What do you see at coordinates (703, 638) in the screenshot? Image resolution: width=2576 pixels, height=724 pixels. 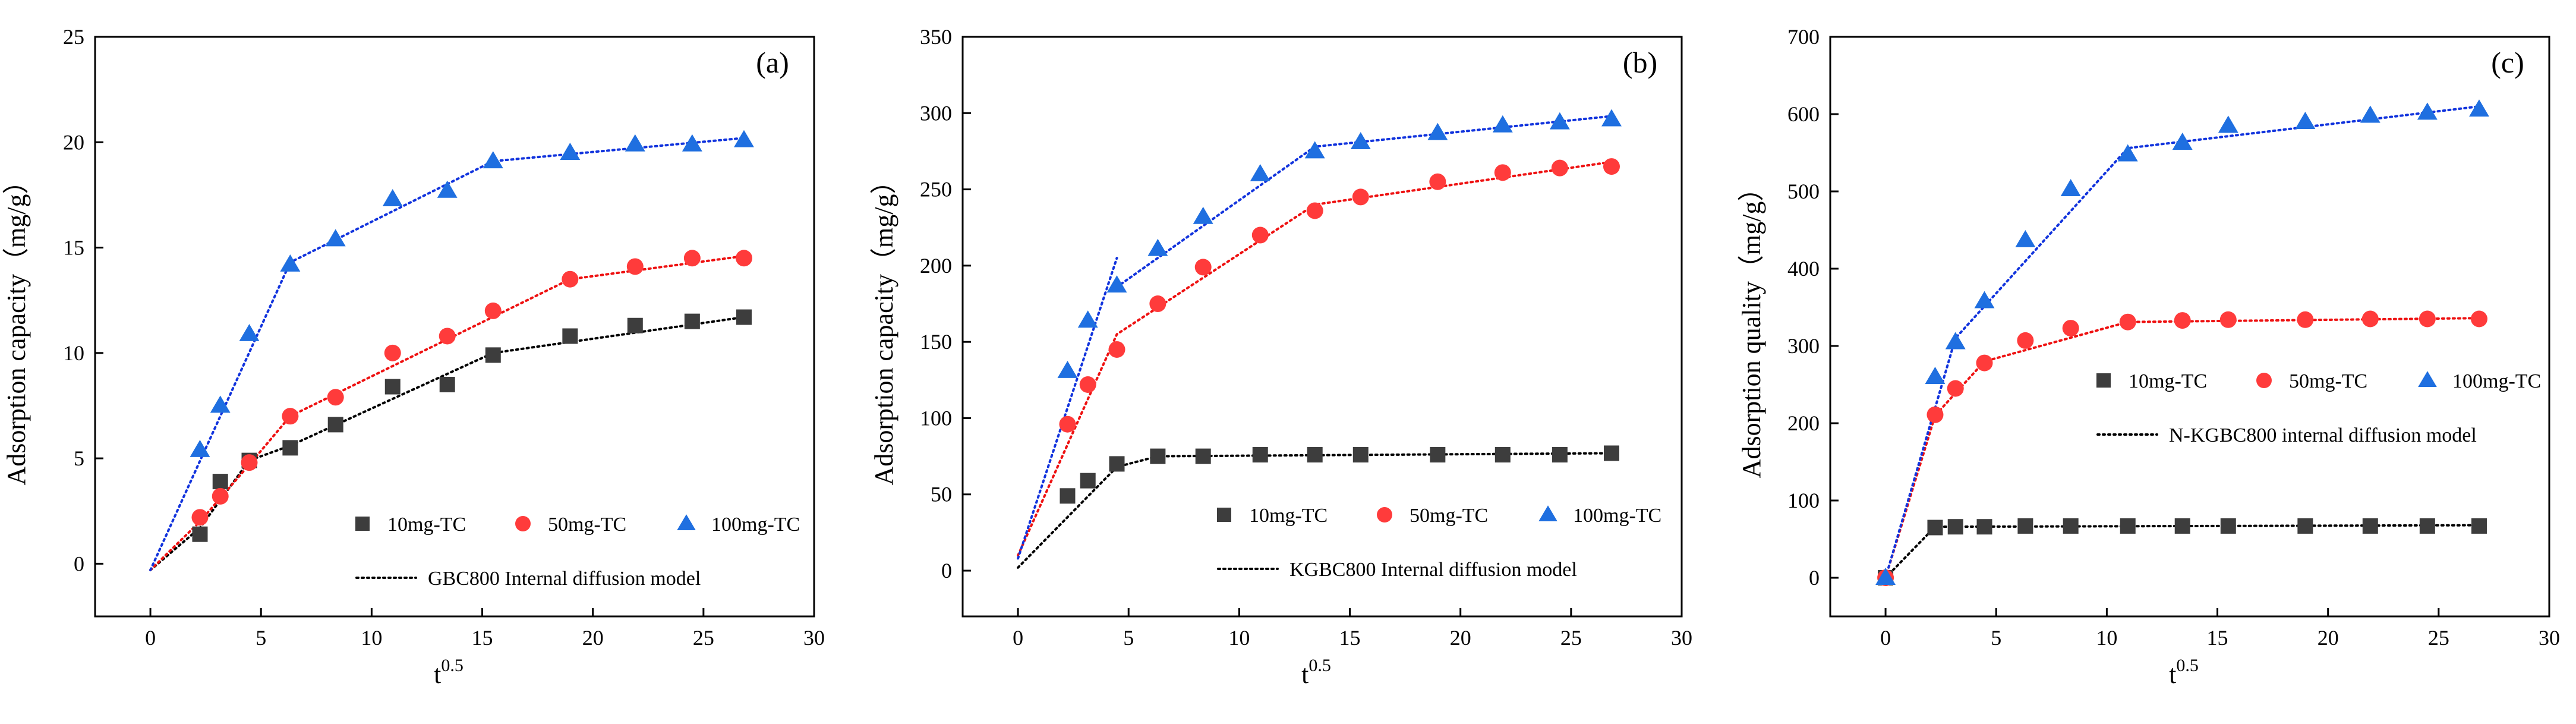 I see `x-tick-label: 25` at bounding box center [703, 638].